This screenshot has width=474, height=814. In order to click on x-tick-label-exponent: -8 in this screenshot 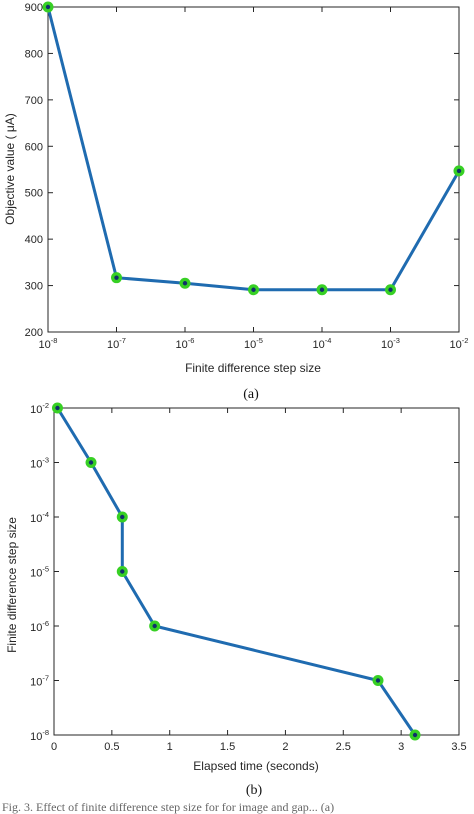, I will do `click(54, 340)`.